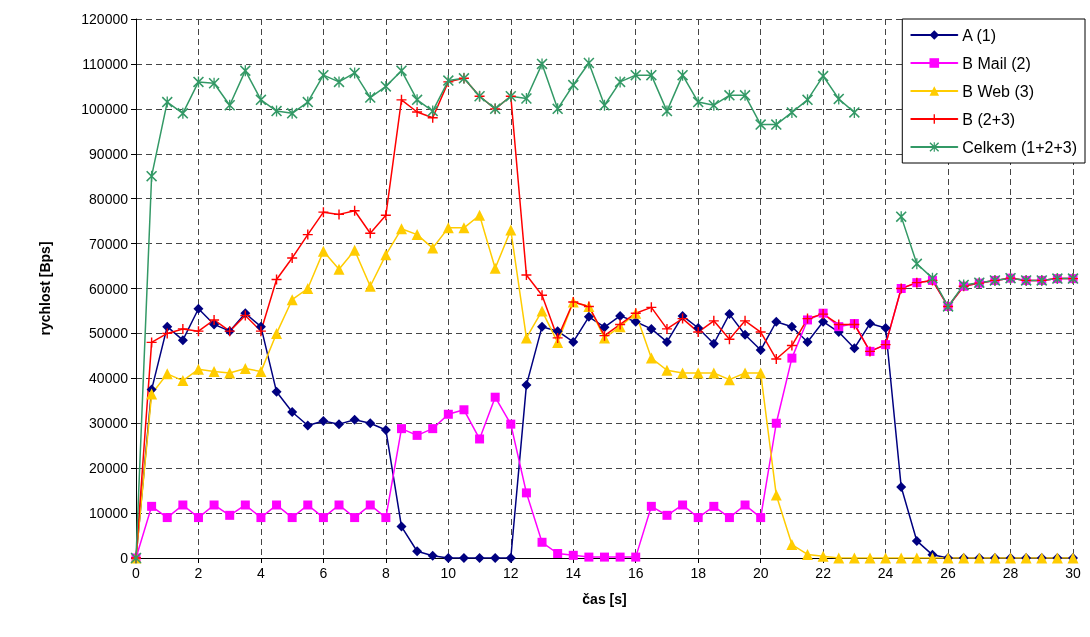  What do you see at coordinates (1010, 573) in the screenshot?
I see `x-tick-label: 28` at bounding box center [1010, 573].